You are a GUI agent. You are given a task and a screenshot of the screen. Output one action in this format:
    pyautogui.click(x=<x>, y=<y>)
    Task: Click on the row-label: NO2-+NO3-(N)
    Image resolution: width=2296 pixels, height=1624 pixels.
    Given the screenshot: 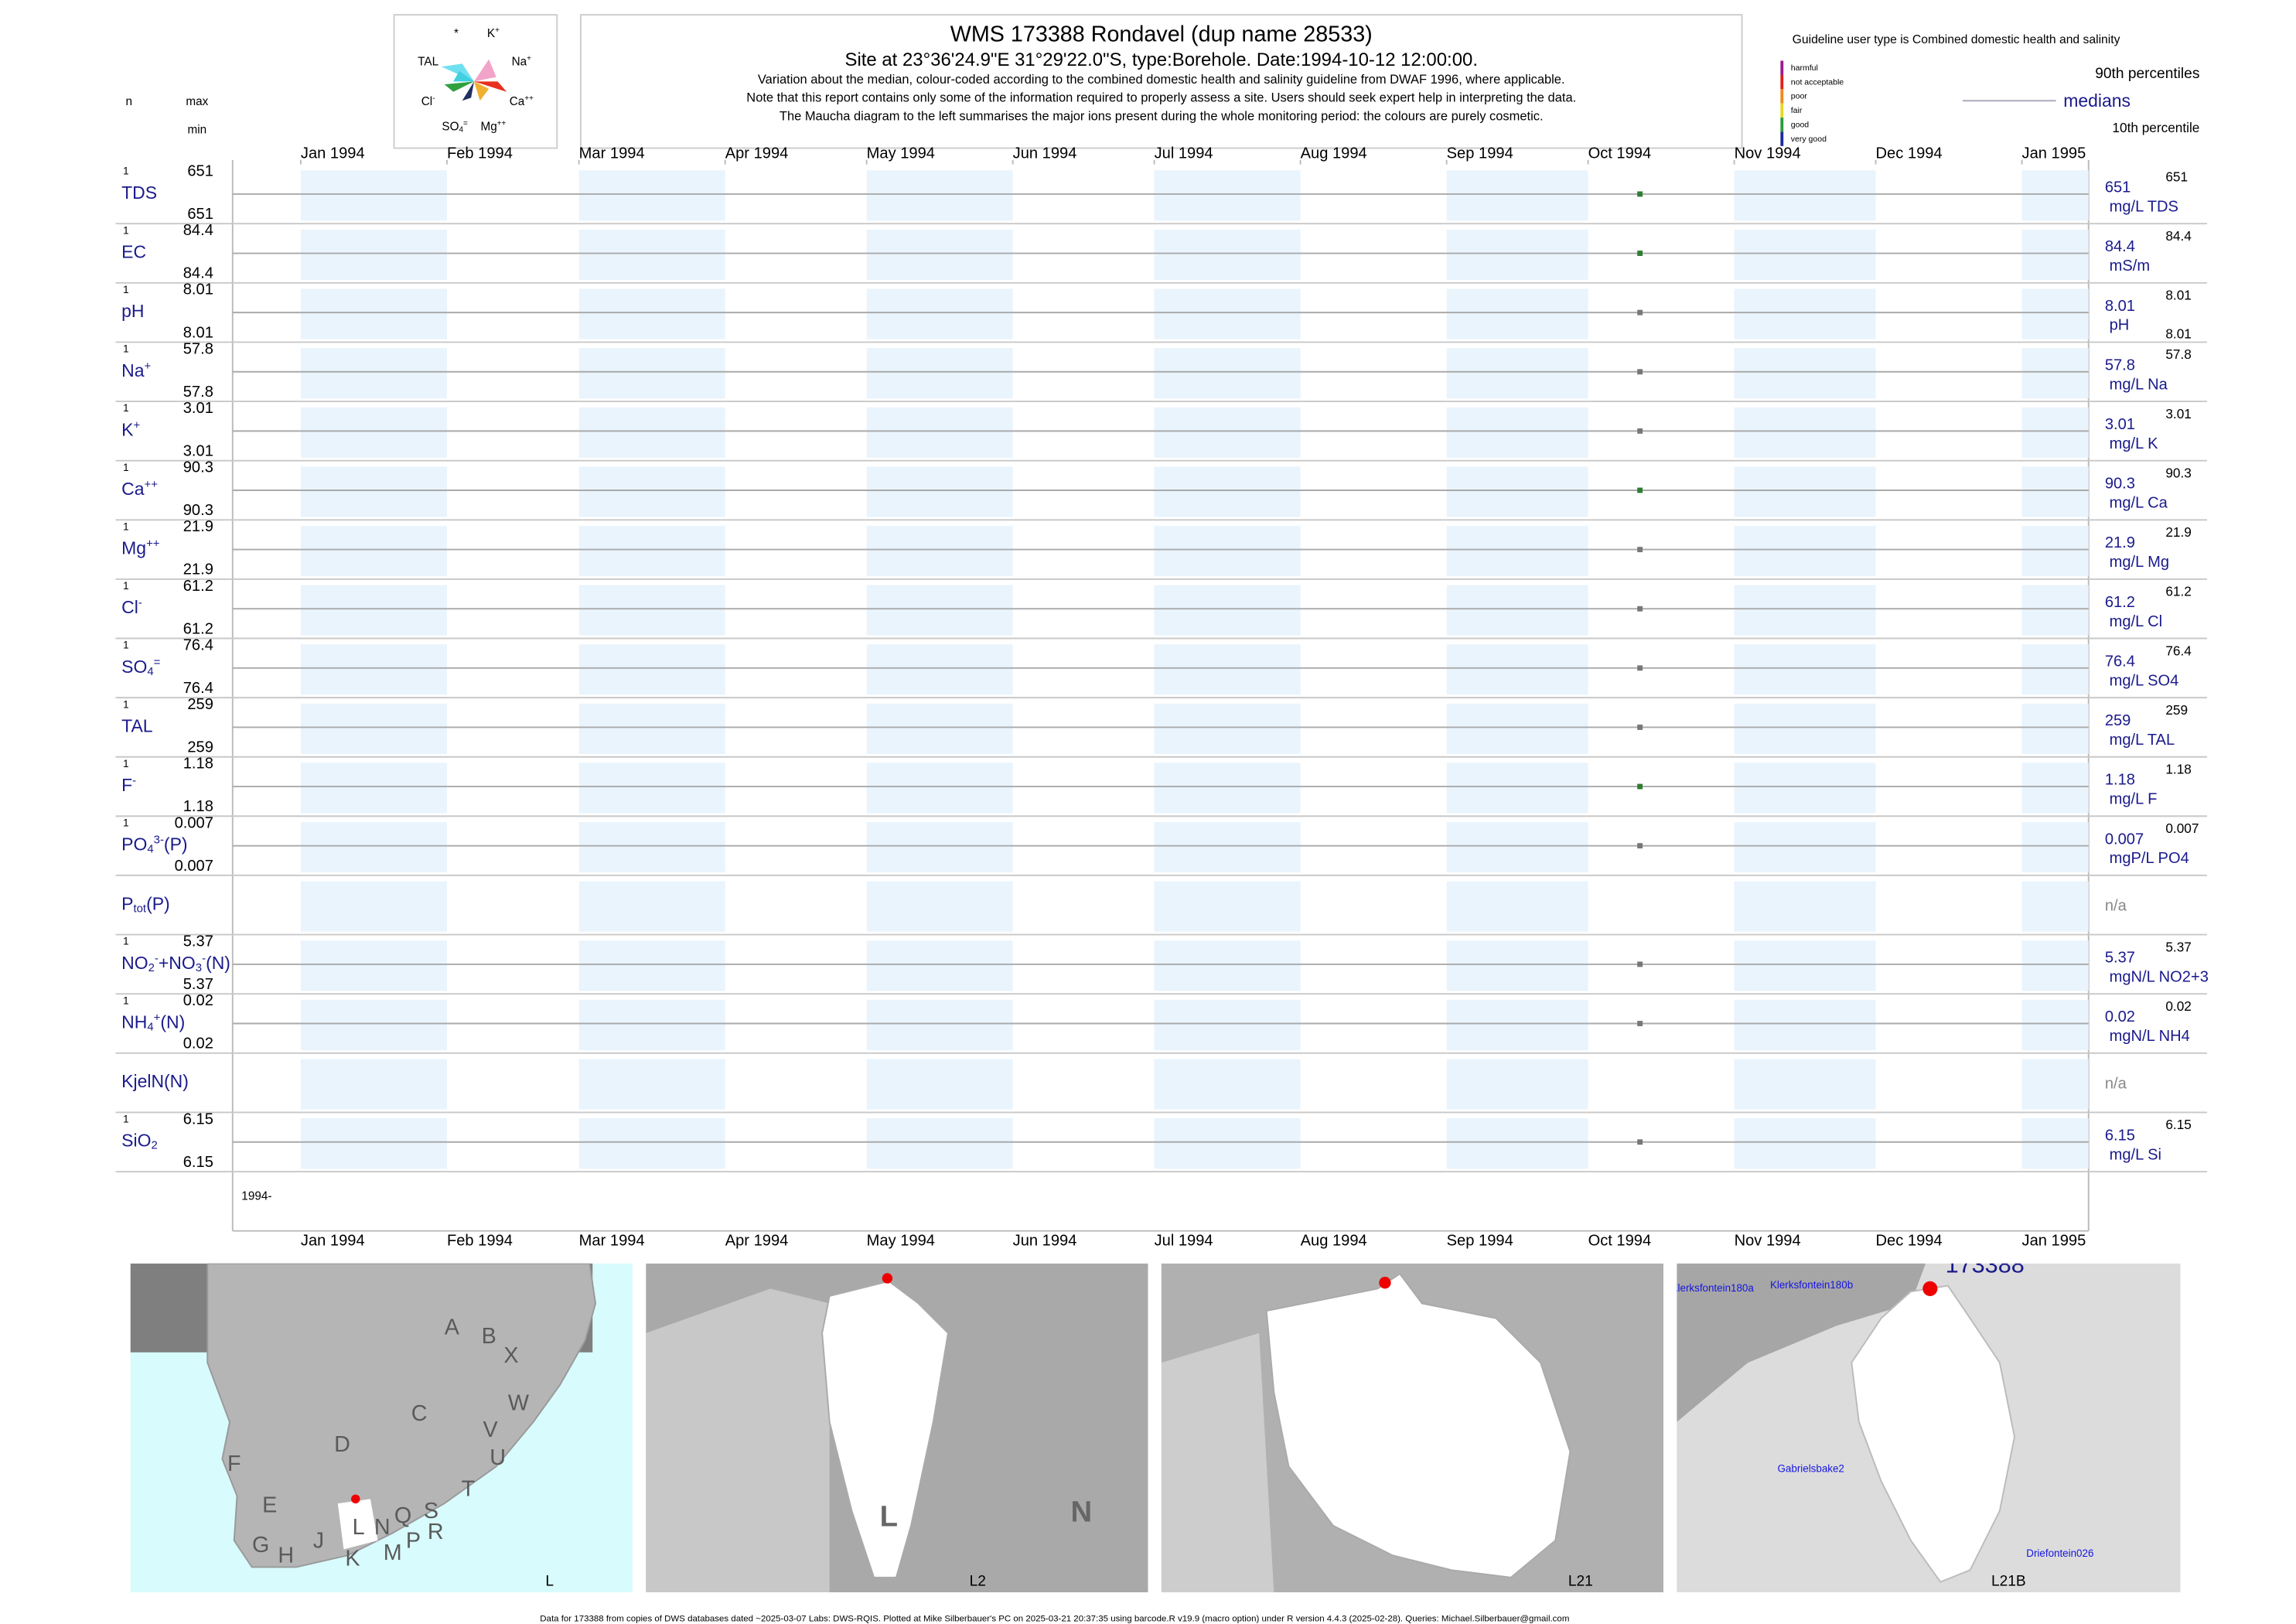 What is the action you would take?
    pyautogui.click(x=175, y=963)
    